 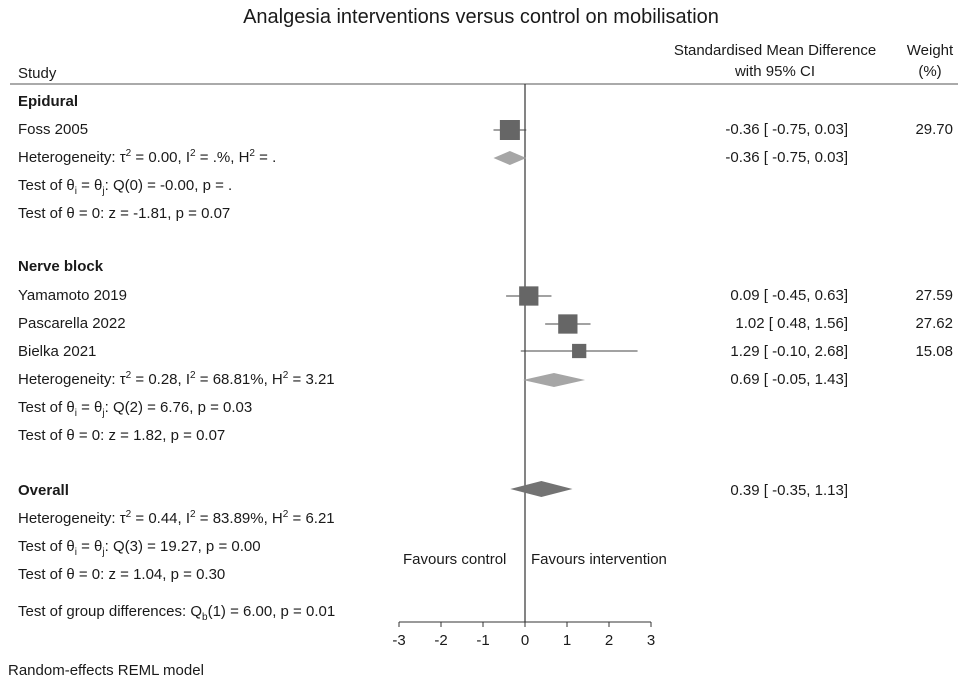 What do you see at coordinates (139, 548) in the screenshot?
I see `test-theta-i-overall: Test of θi = θj: Q(3) = 19.27, p = 0.00` at bounding box center [139, 548].